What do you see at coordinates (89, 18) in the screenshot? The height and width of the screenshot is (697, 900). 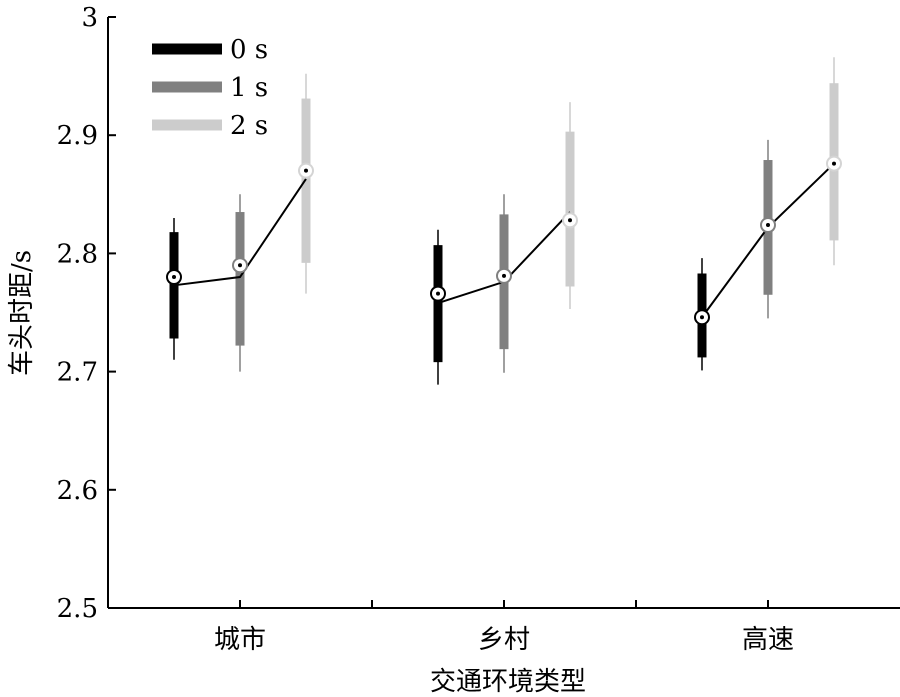 I see `y-tick-label: 3` at bounding box center [89, 18].